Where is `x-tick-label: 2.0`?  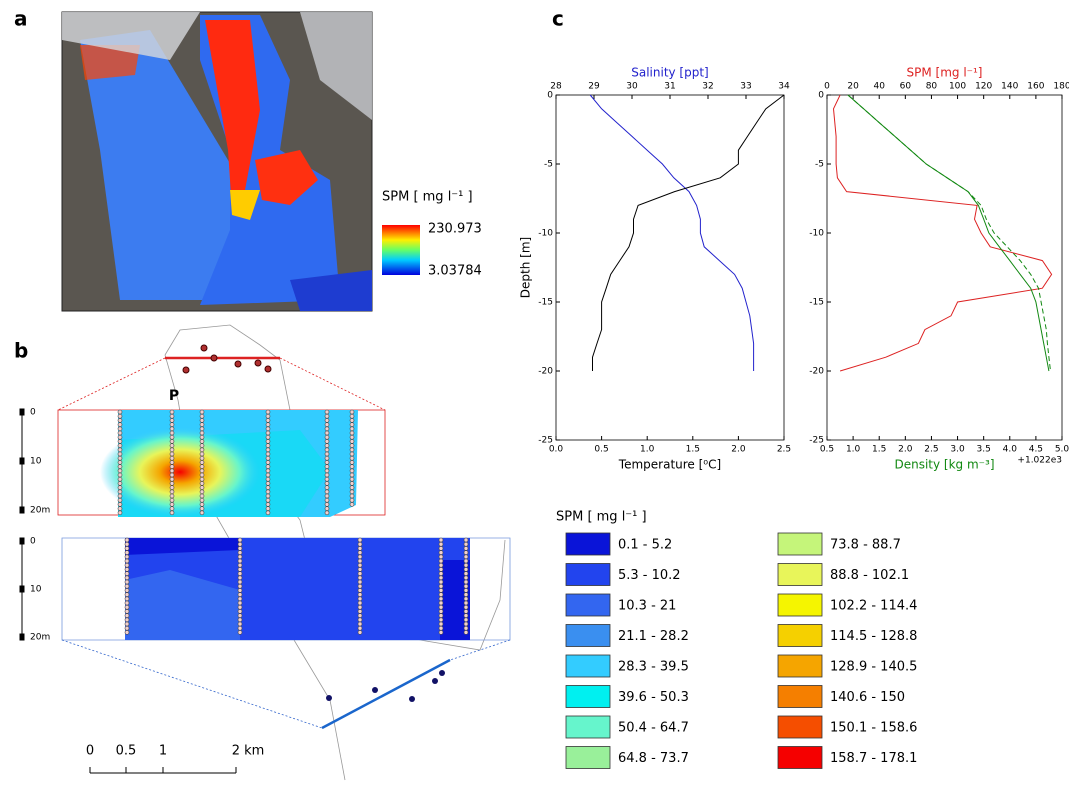
x-tick-label: 2.0 is located at coordinates (738, 450).